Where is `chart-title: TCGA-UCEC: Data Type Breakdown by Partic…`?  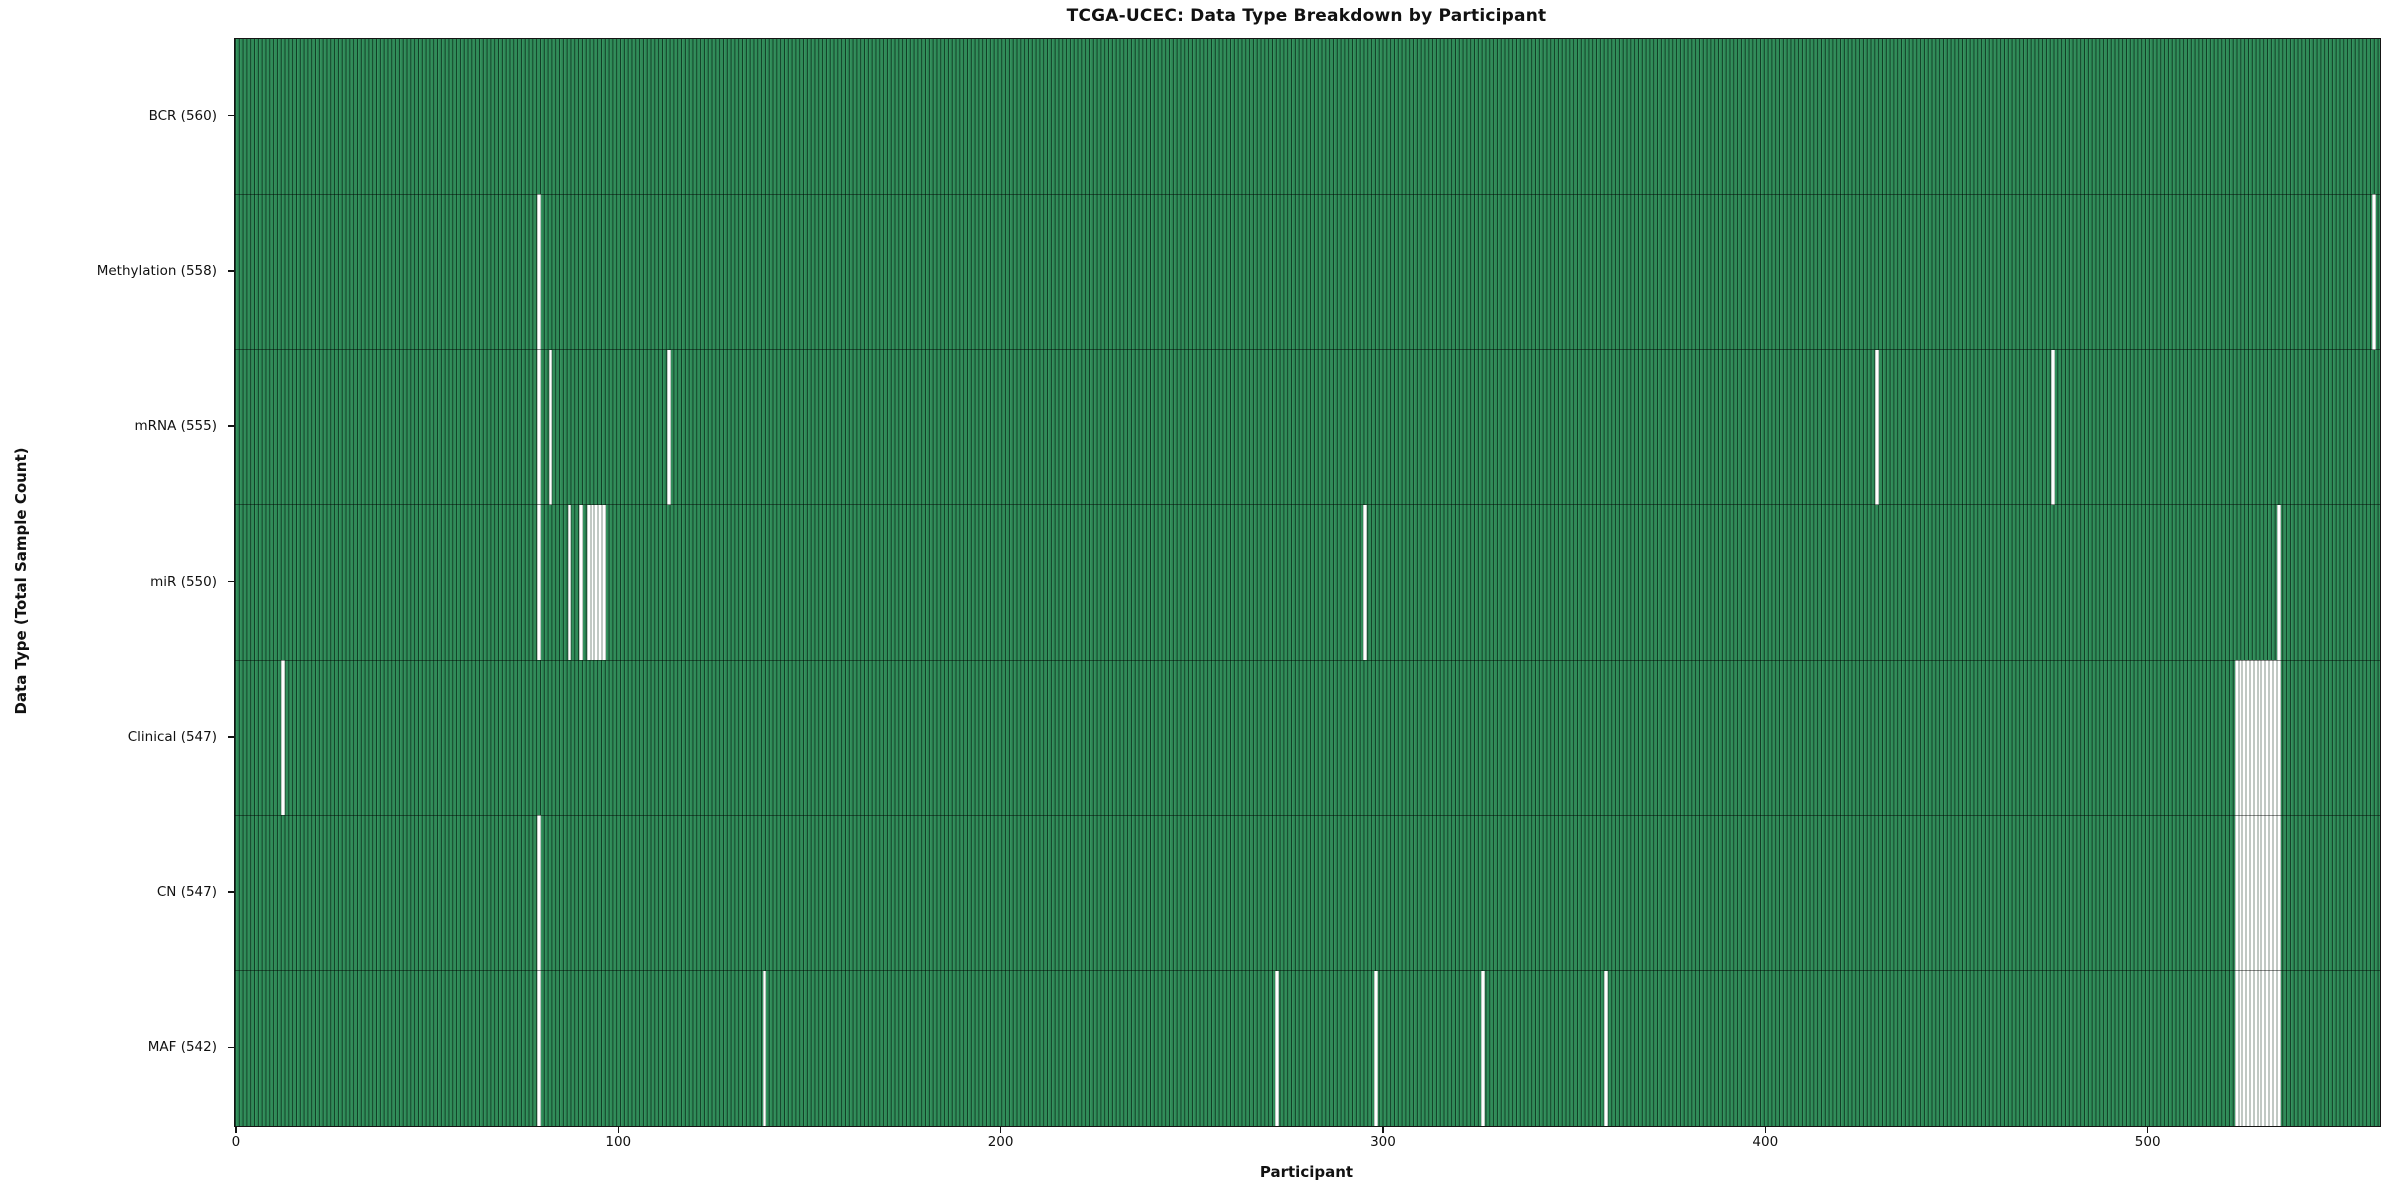
chart-title: TCGA-UCEC: Data Type Breakdown by Partic… is located at coordinates (1306, 16).